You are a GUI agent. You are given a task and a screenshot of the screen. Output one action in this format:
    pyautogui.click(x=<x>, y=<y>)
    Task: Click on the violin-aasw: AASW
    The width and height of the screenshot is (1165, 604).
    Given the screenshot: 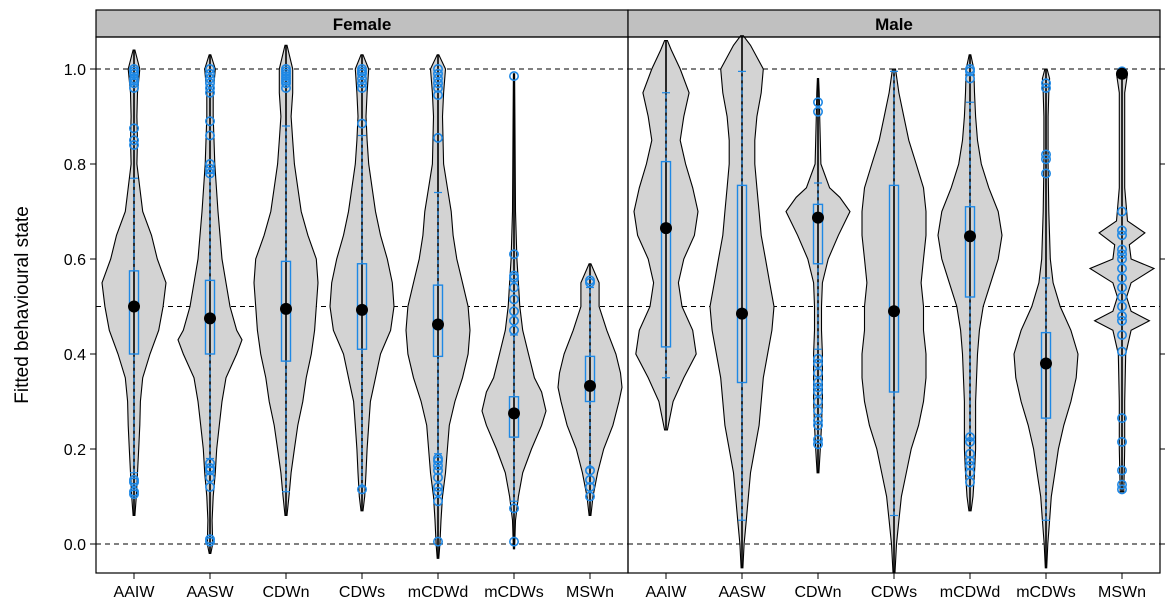 What is the action you would take?
    pyautogui.click(x=742, y=318)
    